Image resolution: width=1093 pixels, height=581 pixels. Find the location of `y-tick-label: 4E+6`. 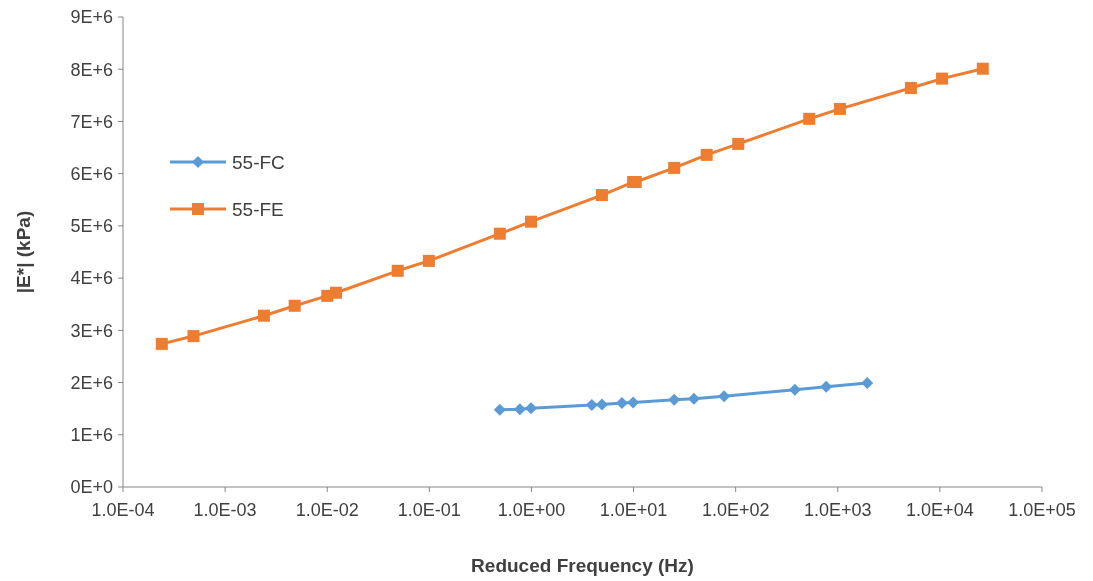

y-tick-label: 4E+6 is located at coordinates (91, 278).